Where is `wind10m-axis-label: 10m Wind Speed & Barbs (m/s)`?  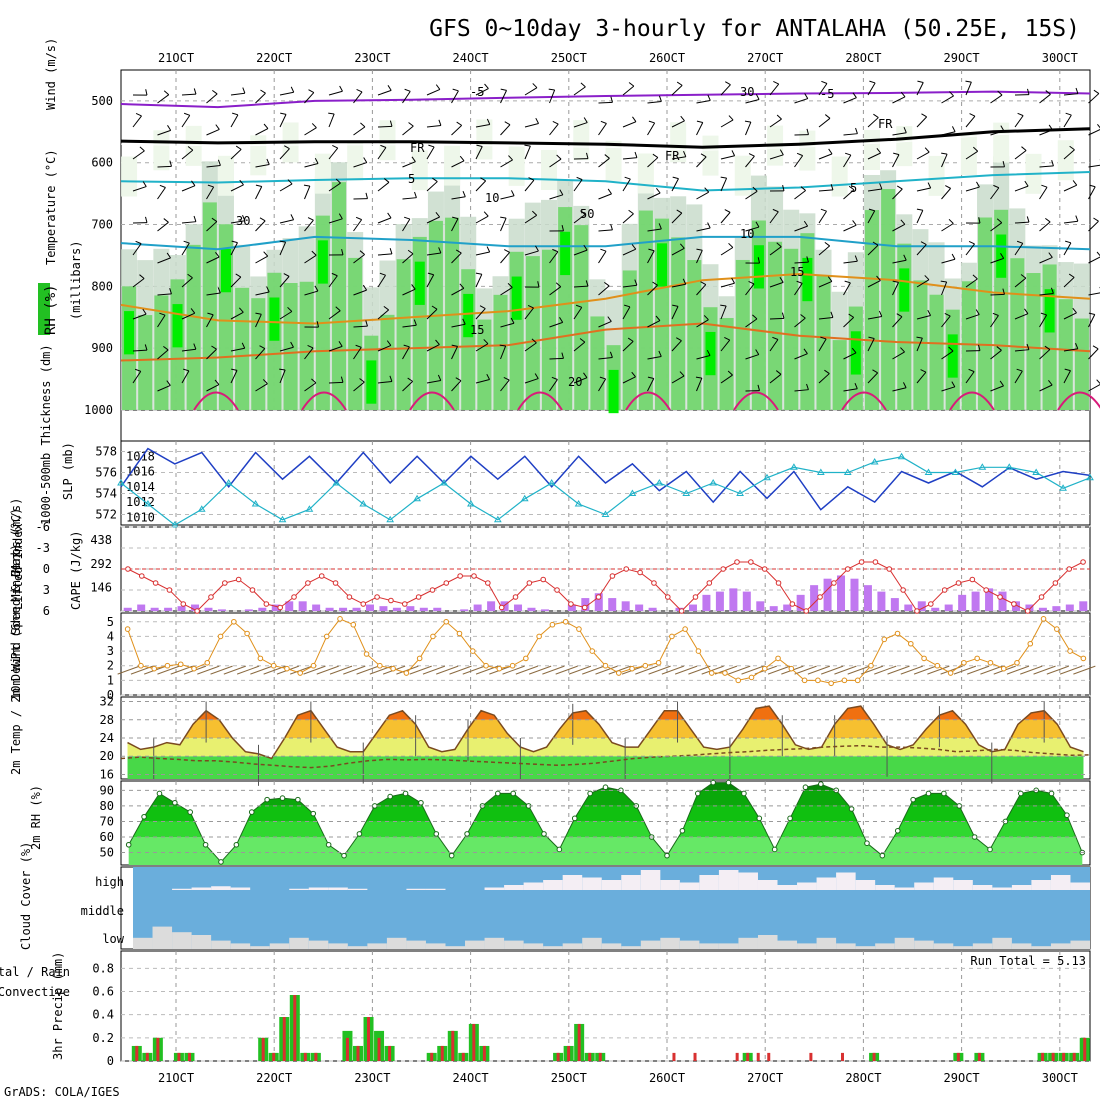
wind10m-axis-label: 10m Wind Speed & Barbs (m/s) is located at coordinates (16, 599).